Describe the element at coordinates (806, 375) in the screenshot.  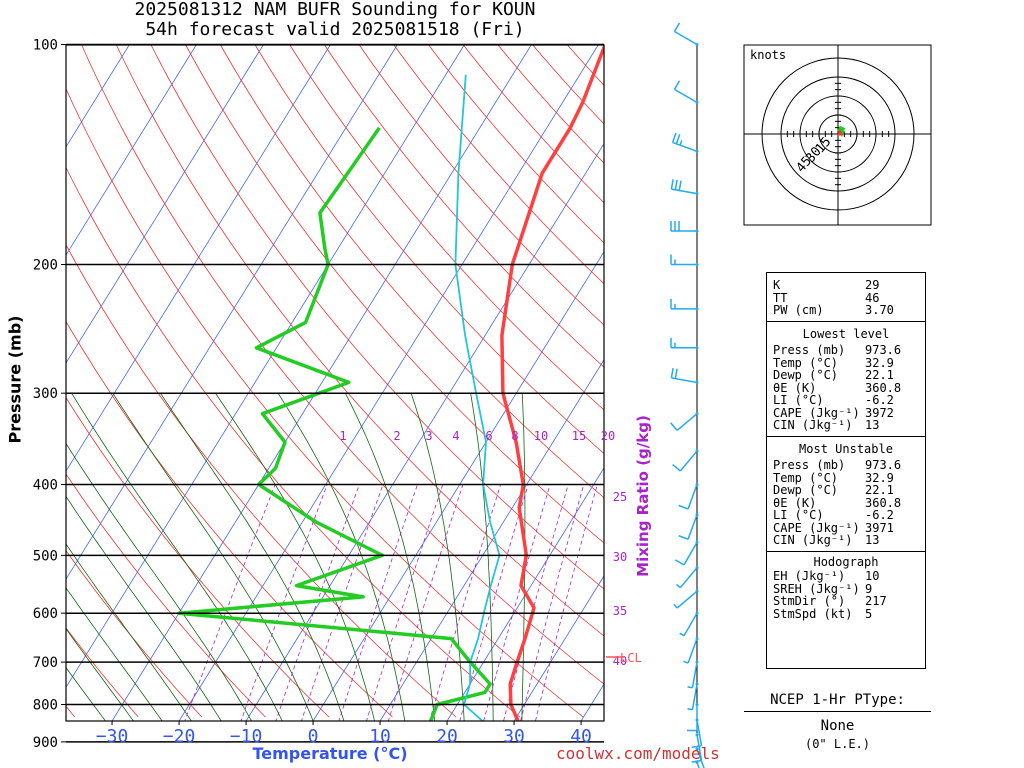
I see `stat-label: Dewp (°C)` at that location.